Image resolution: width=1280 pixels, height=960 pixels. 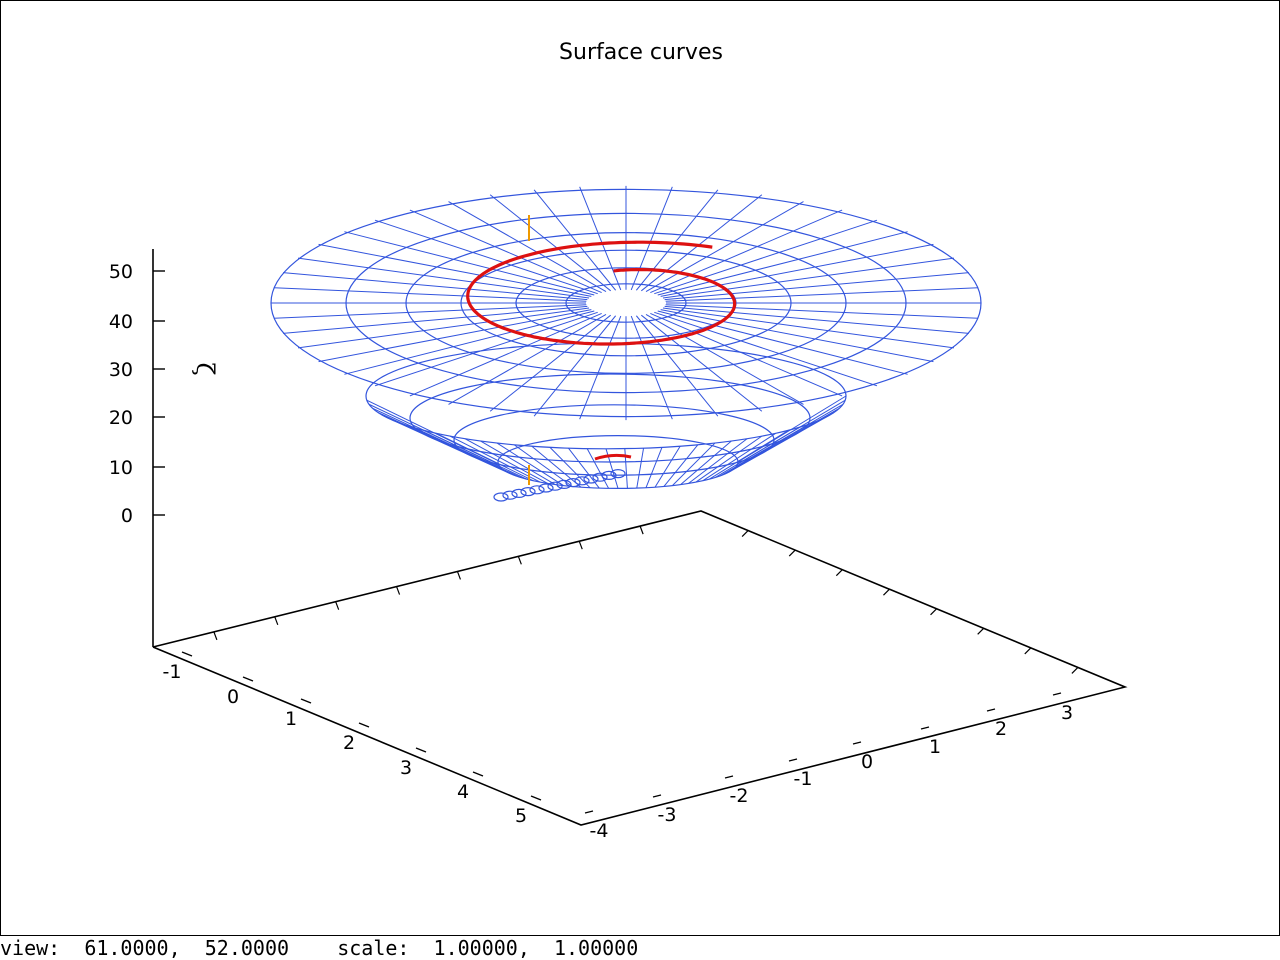 I want to click on y-tick-label: -4, so click(x=599, y=831).